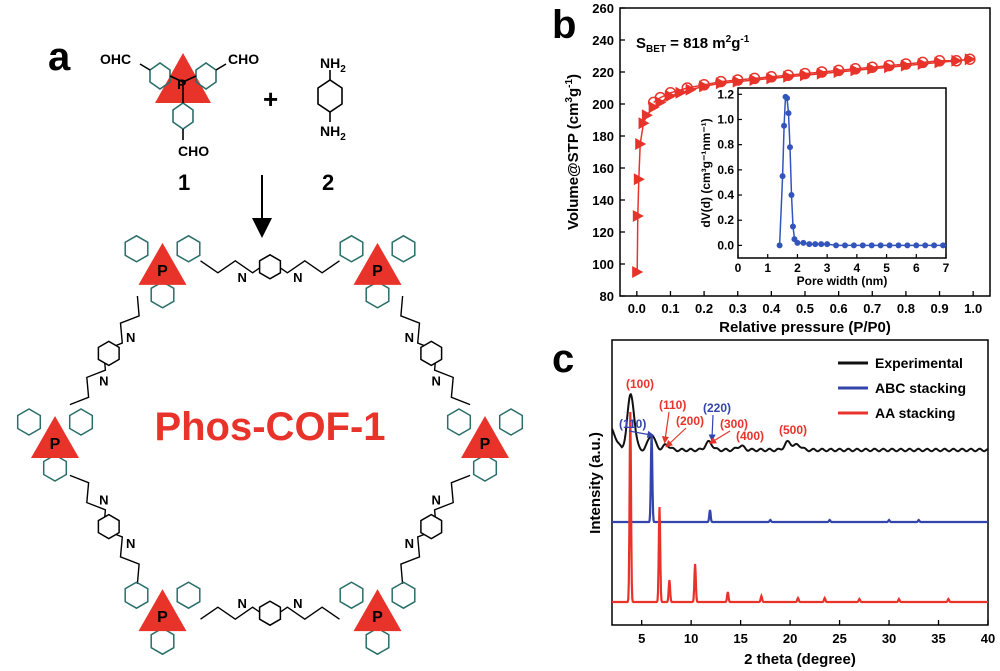 Image resolution: width=1000 pixels, height=671 pixels. Describe the element at coordinates (725, 119) in the screenshot. I see `inset-y-tick-label: 1.0` at that location.